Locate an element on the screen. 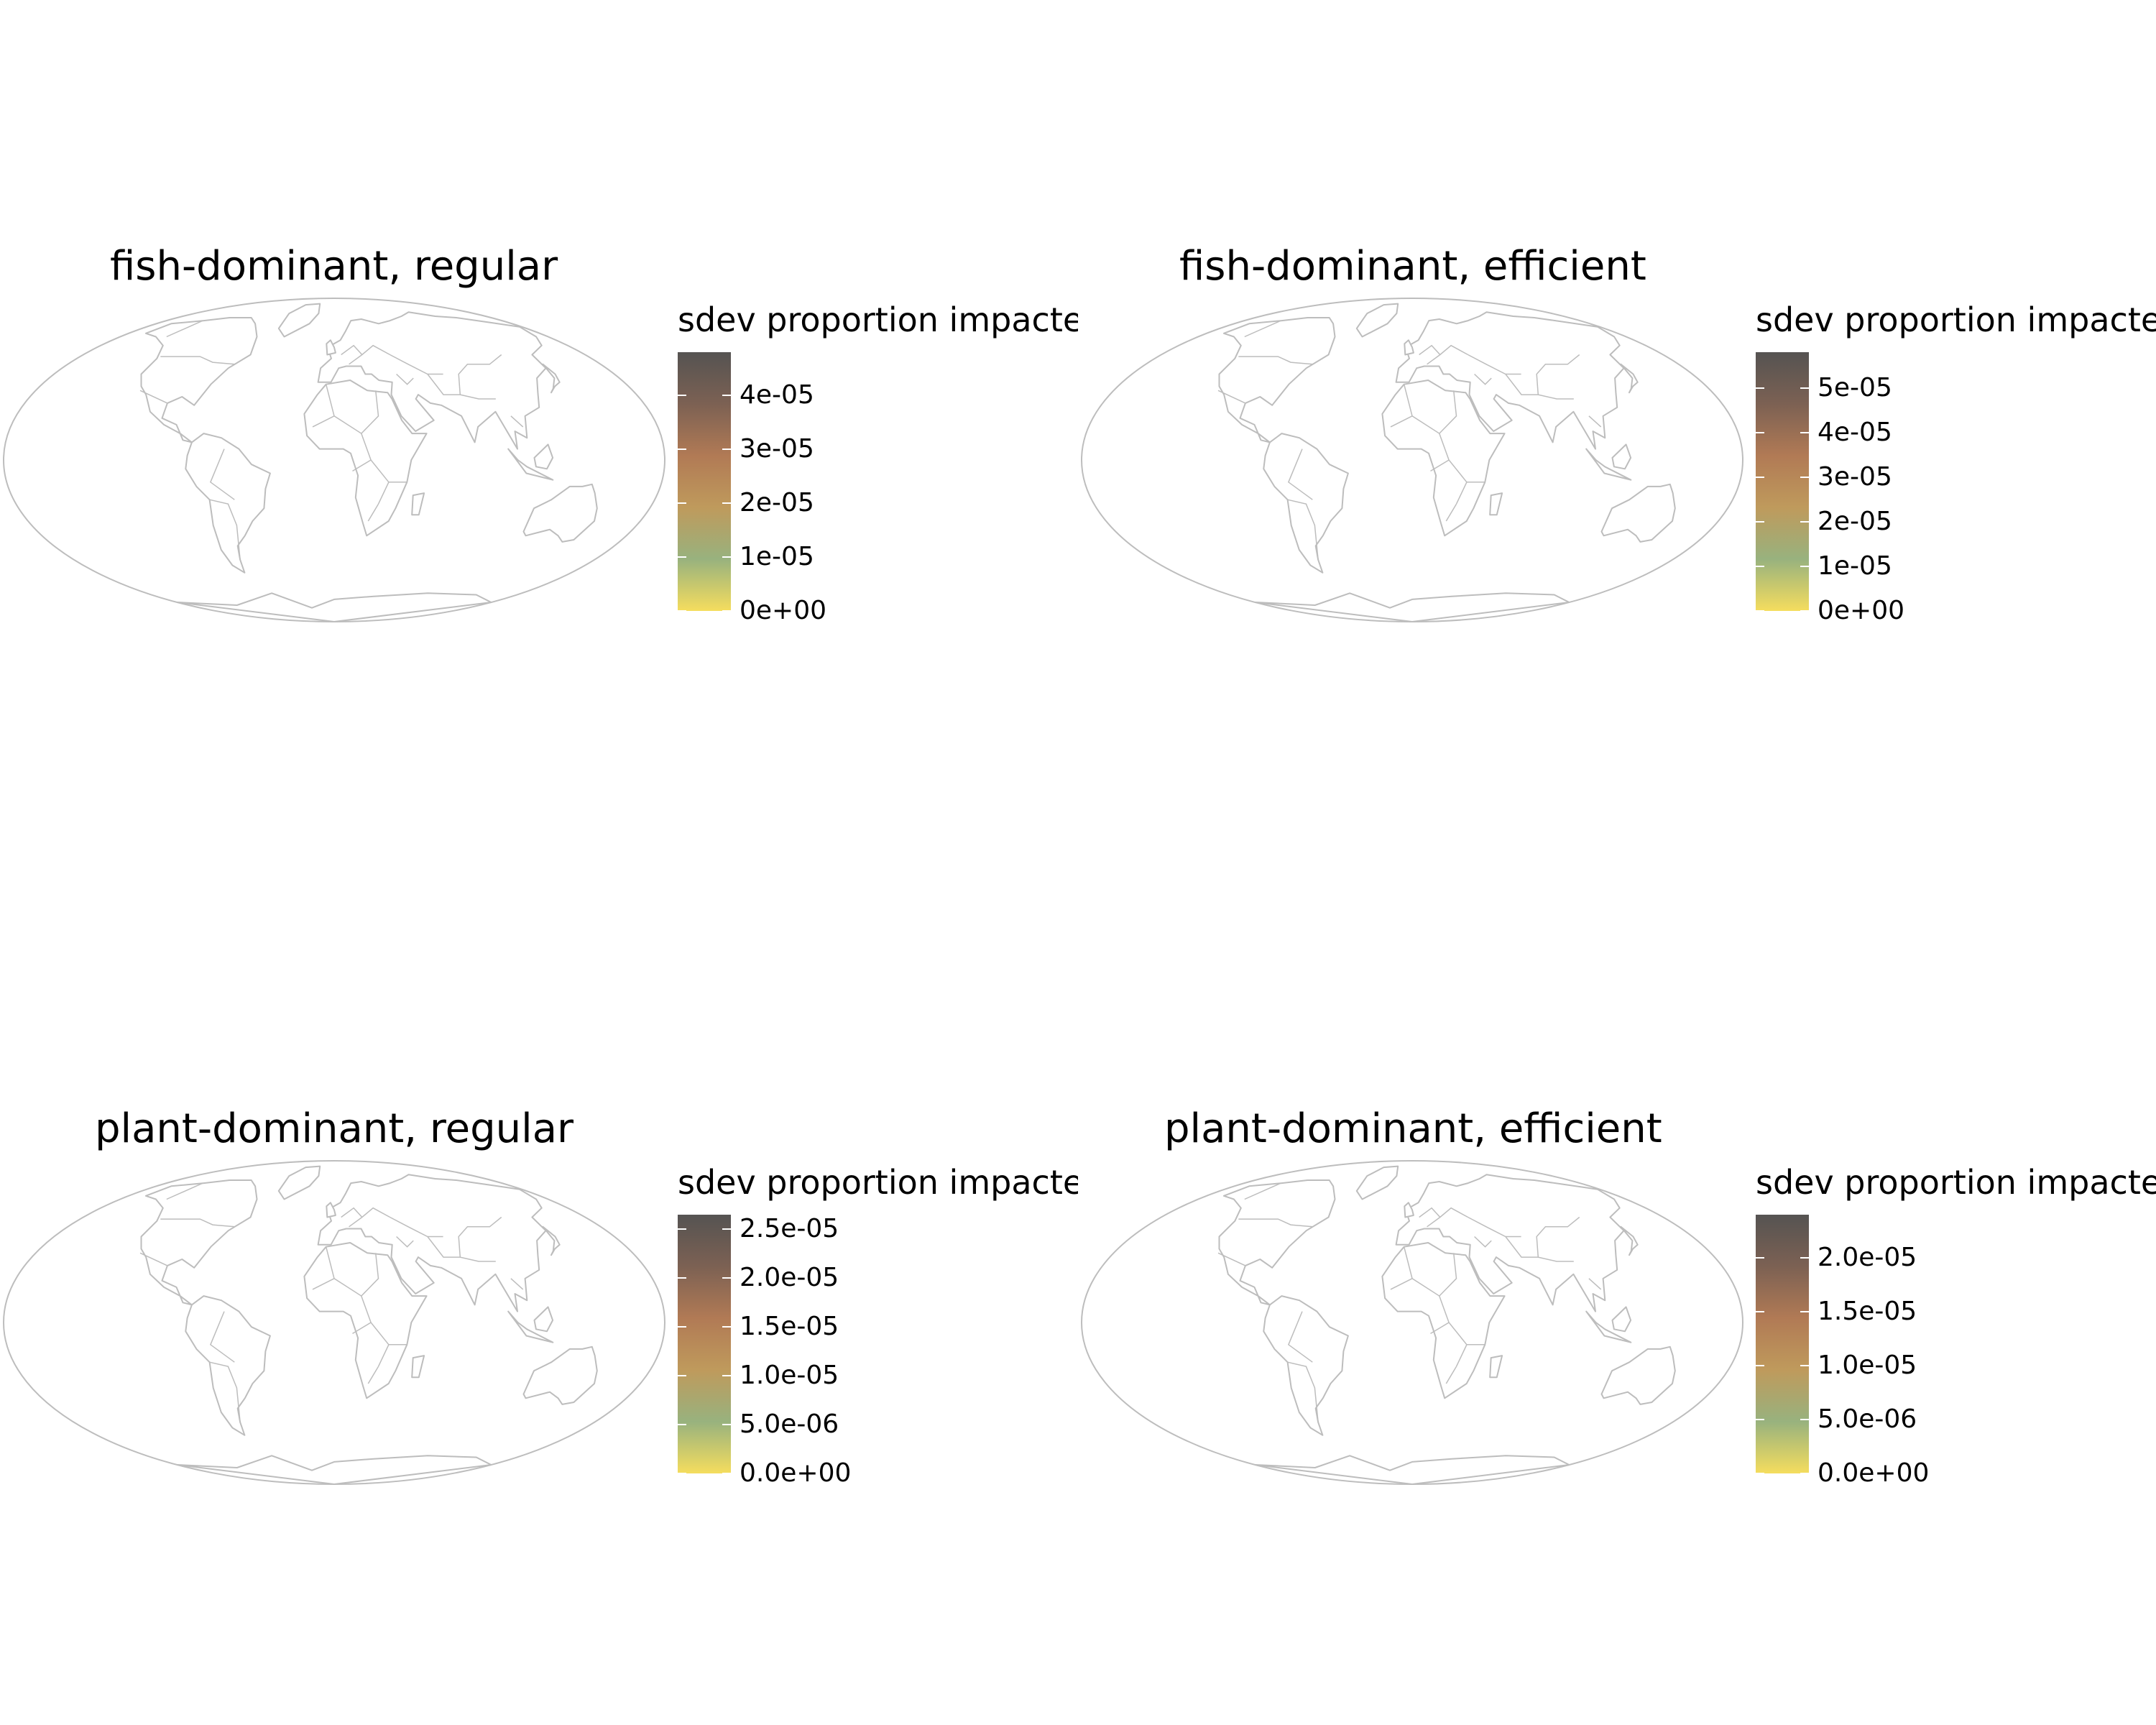 This screenshot has height=1725, width=2156. colorbar-tick-label: 3e-05 is located at coordinates (1855, 476).